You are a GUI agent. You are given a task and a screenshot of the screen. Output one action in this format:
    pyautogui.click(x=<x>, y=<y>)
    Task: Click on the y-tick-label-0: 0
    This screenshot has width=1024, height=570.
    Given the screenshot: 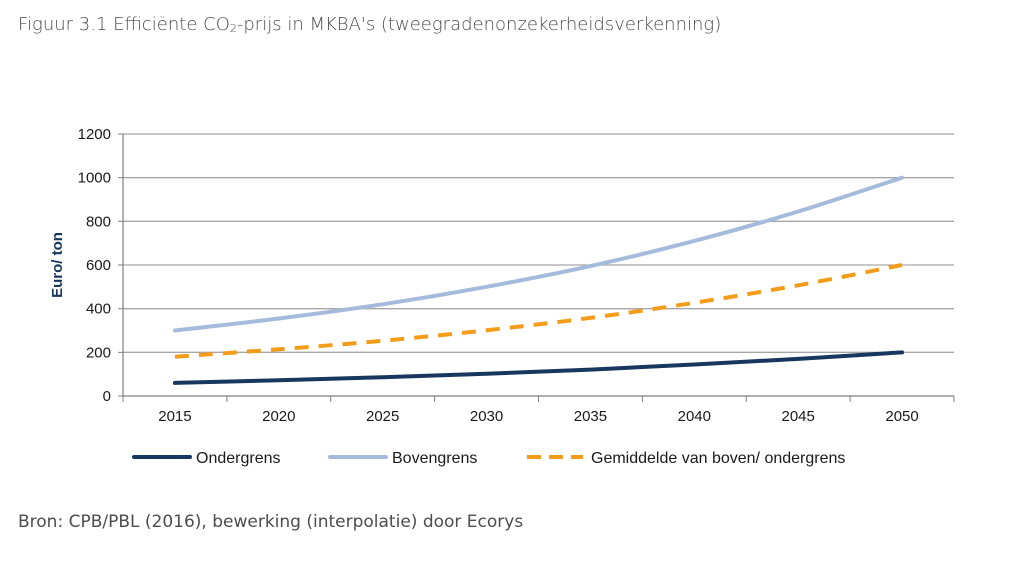 What is the action you would take?
    pyautogui.click(x=107, y=396)
    